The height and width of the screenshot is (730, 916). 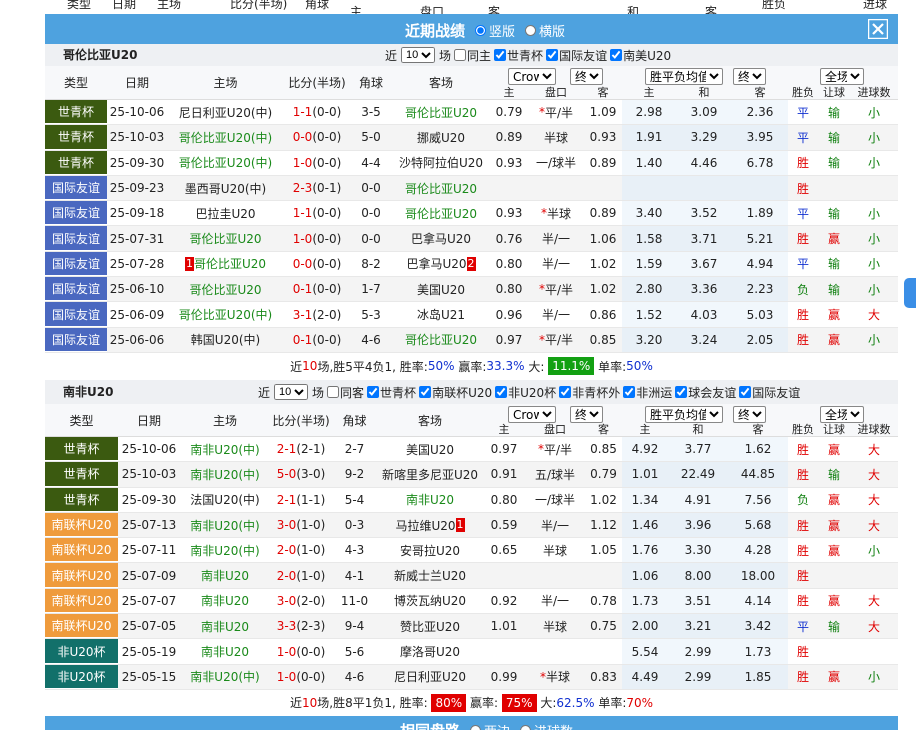 What do you see at coordinates (645, 499) in the screenshot?
I see `home-win-odds: 1.34` at bounding box center [645, 499].